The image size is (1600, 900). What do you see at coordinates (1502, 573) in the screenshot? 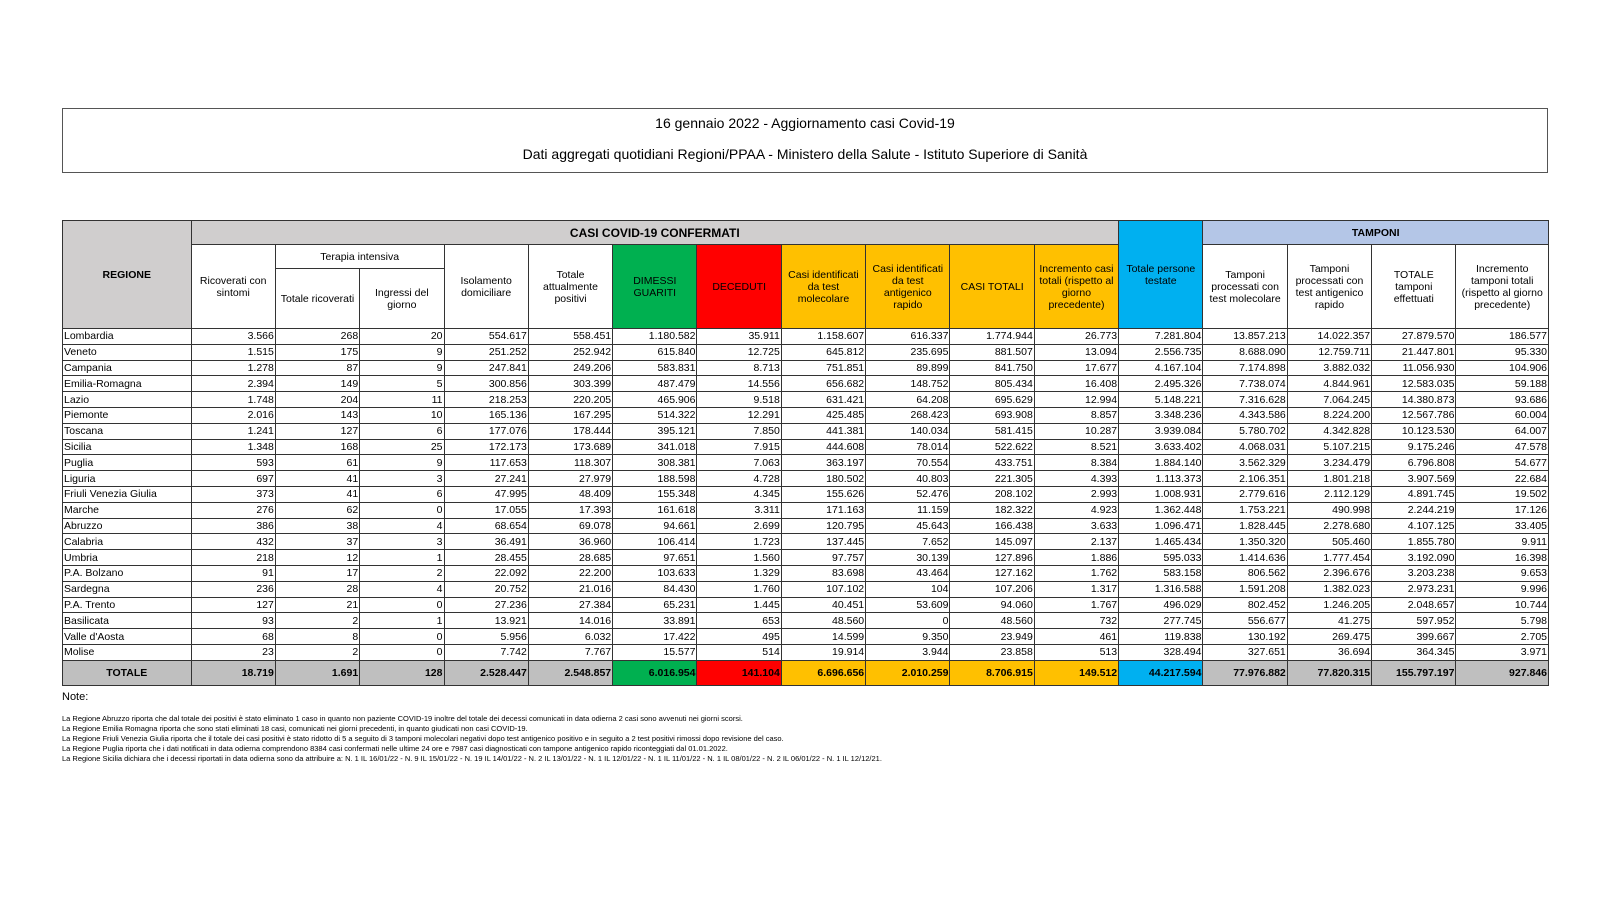
I see `cell: 9.653` at bounding box center [1502, 573].